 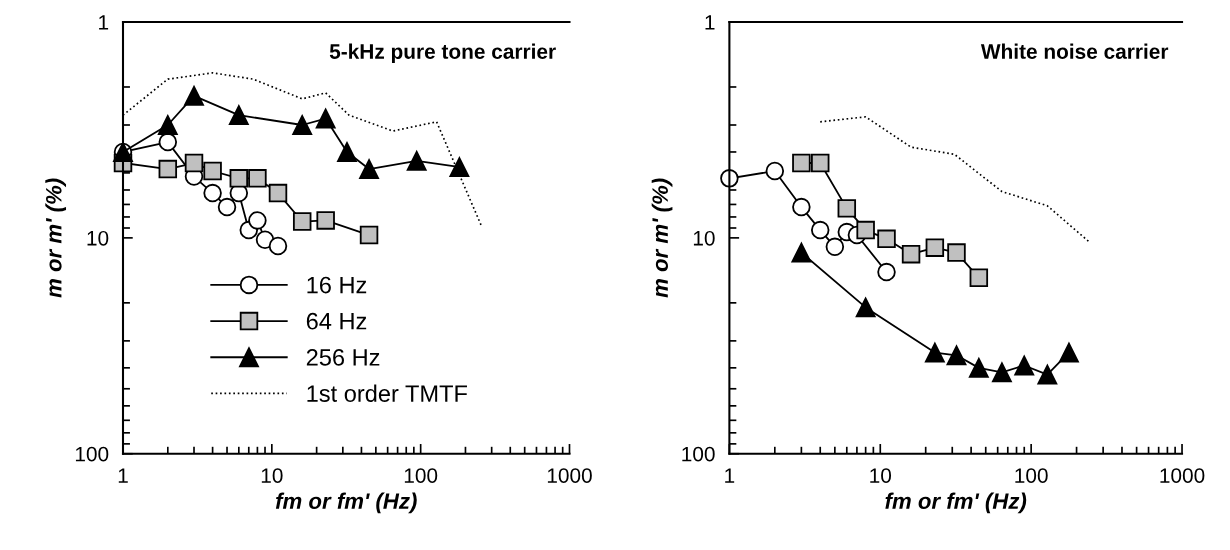 I want to click on text: White noise carrier, so click(x=1074, y=51).